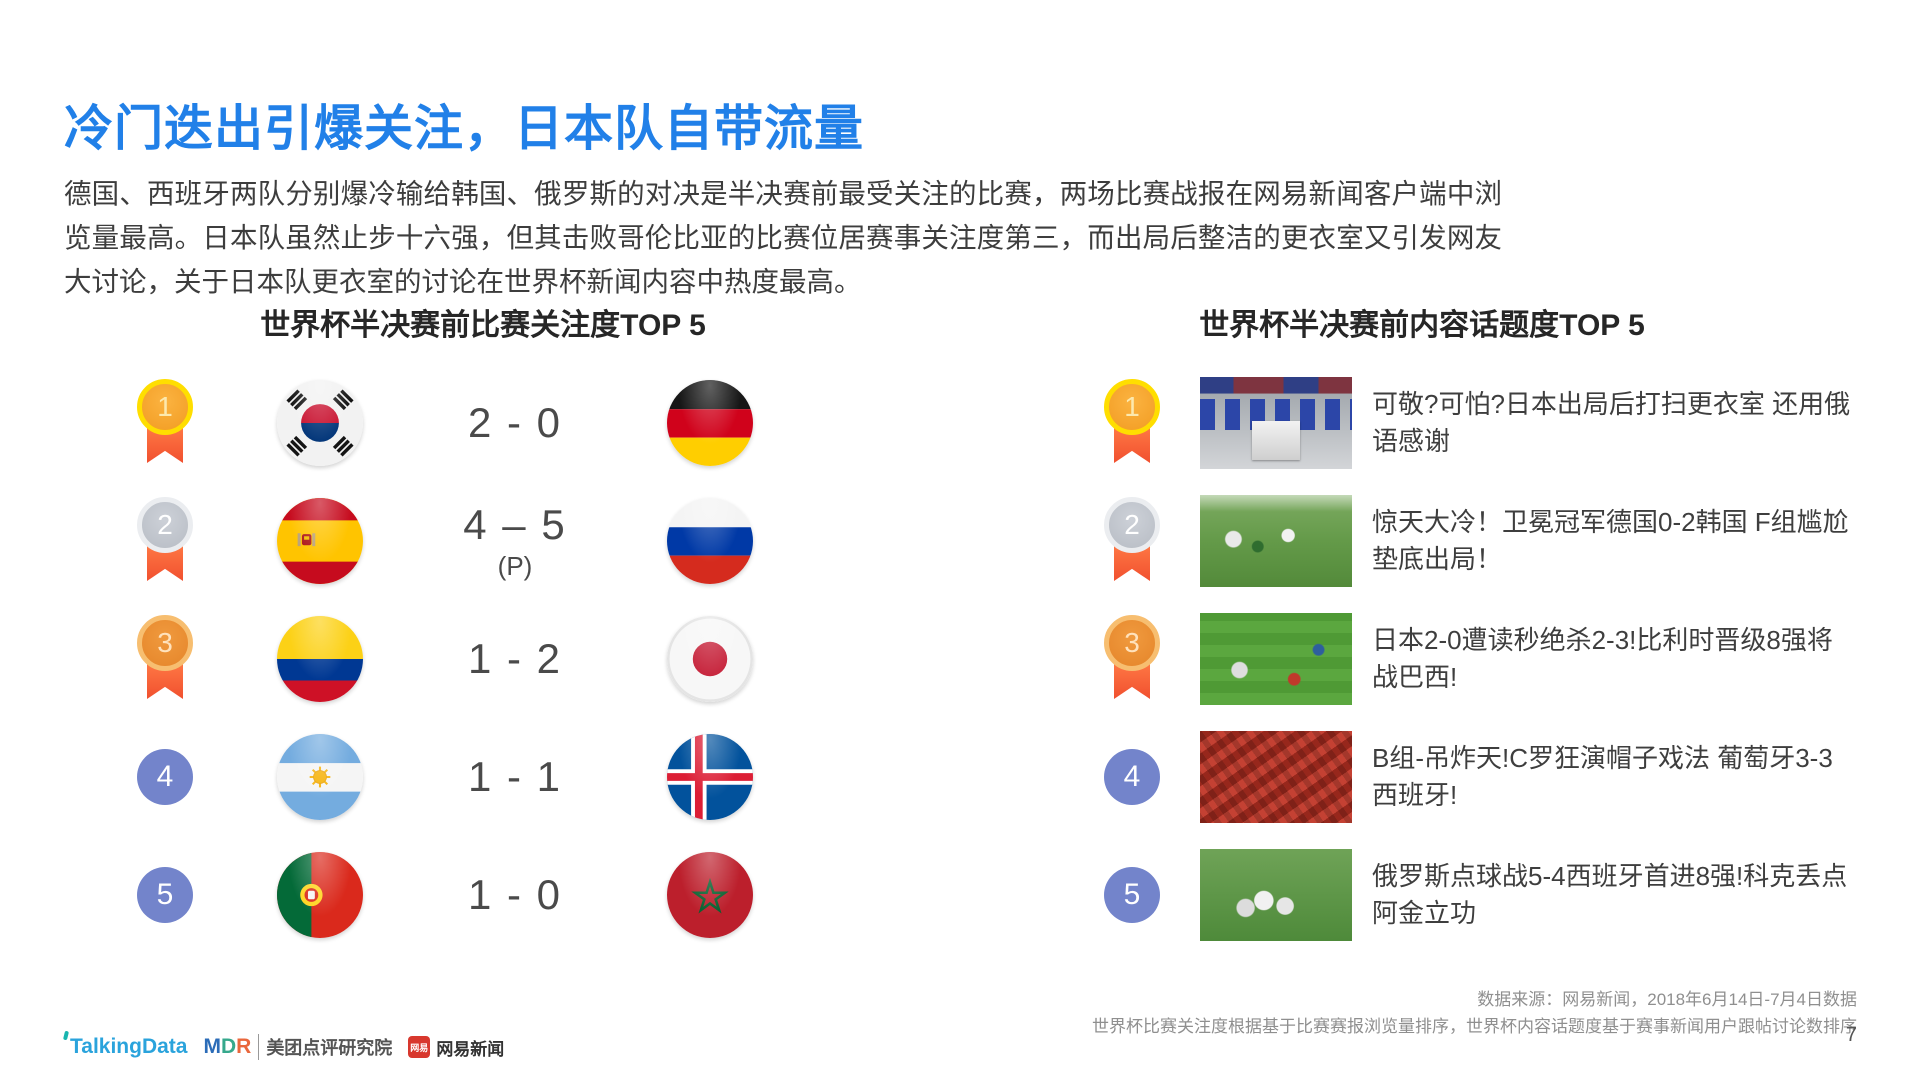  What do you see at coordinates (1276, 777) in the screenshot?
I see `portugal-spain-fans-photo` at bounding box center [1276, 777].